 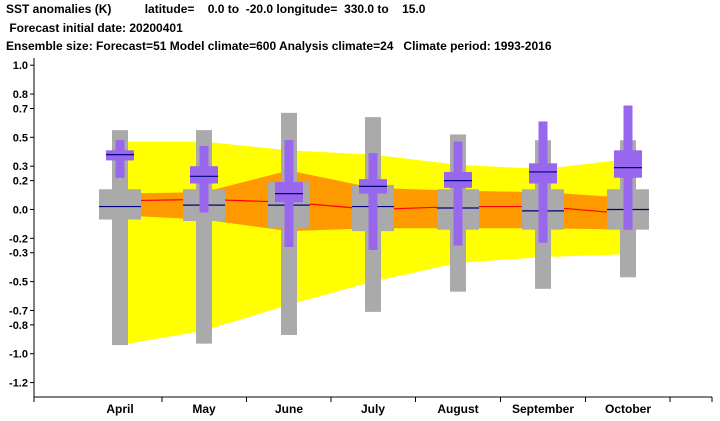 I want to click on y-tick-label: 0.2, so click(x=20, y=182).